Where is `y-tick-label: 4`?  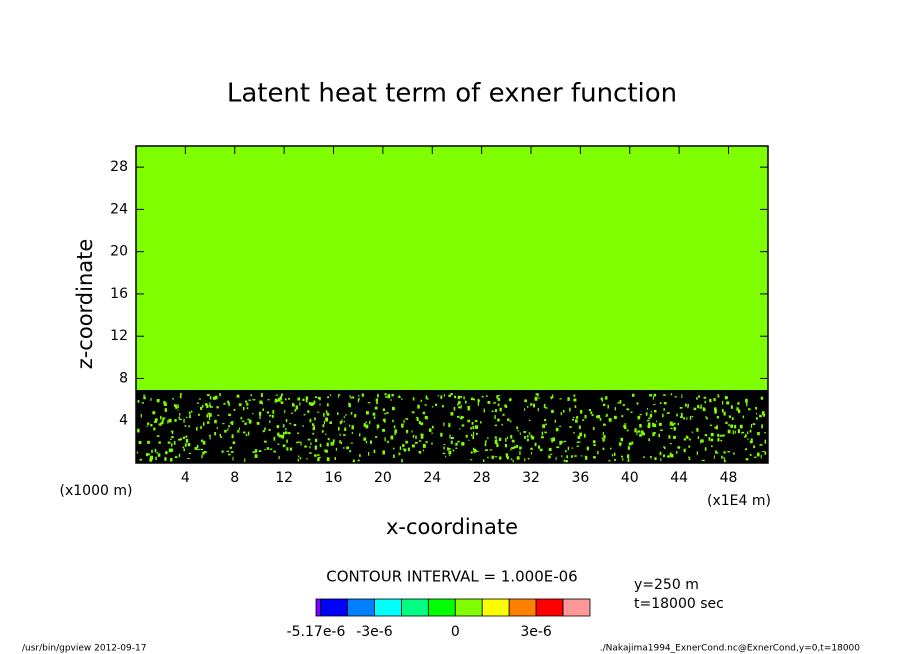 y-tick-label: 4 is located at coordinates (123, 421).